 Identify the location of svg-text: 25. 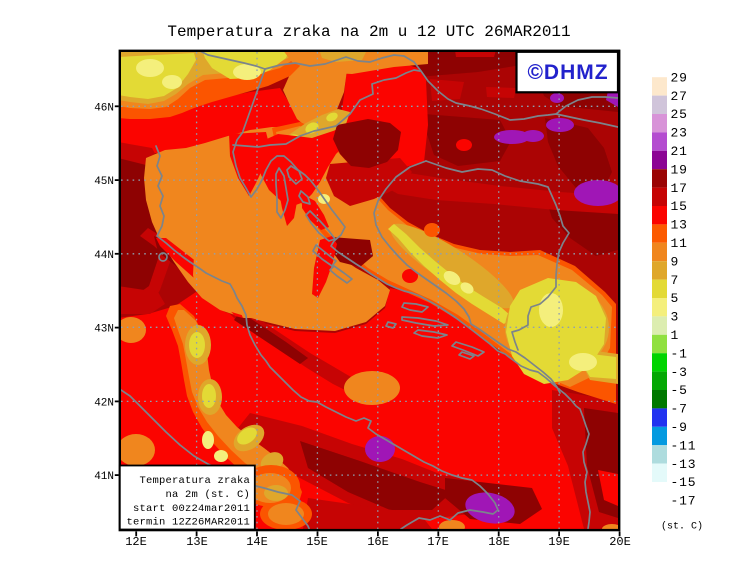
(679, 114).